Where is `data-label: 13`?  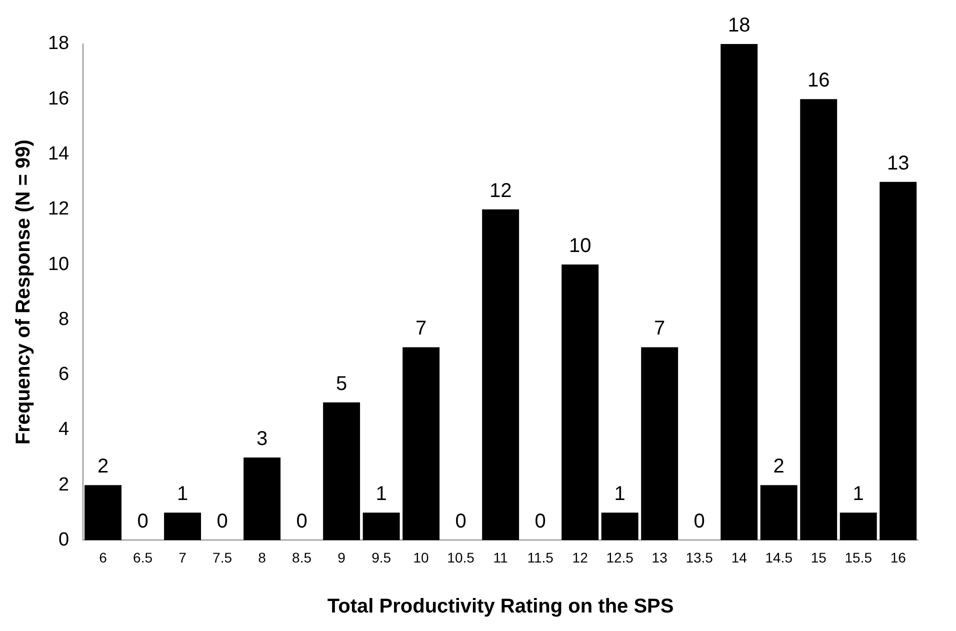 data-label: 13 is located at coordinates (898, 163).